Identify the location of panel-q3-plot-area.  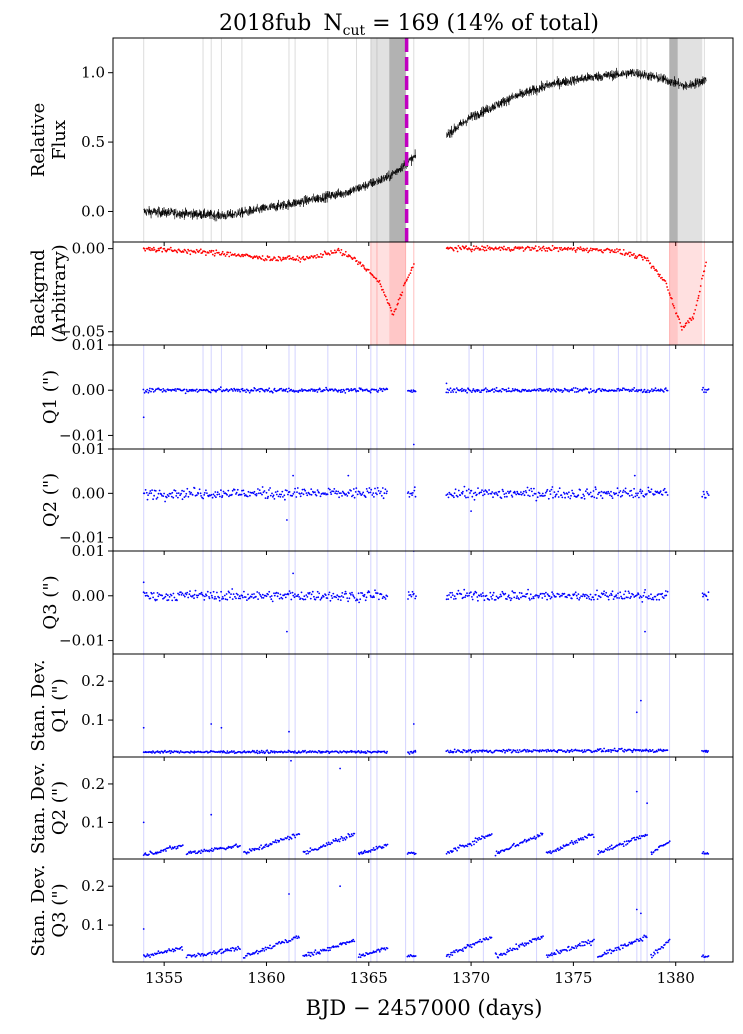
(426, 602).